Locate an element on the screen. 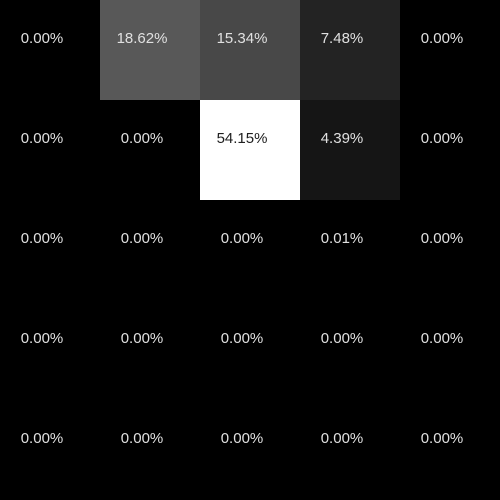  heatmap-cell-label-r2-c1: 0.00% is located at coordinates (142, 238).